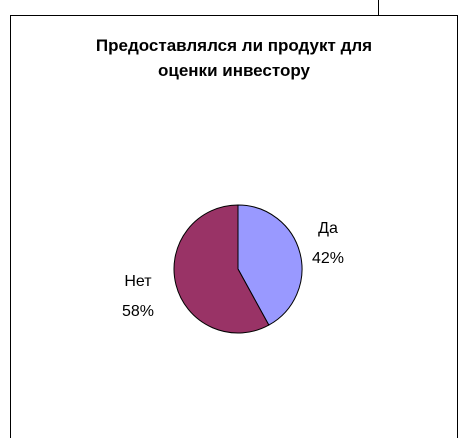 The width and height of the screenshot is (459, 439). I want to click on pie-chart: Да 42% Нет 58%, so click(233, 269).